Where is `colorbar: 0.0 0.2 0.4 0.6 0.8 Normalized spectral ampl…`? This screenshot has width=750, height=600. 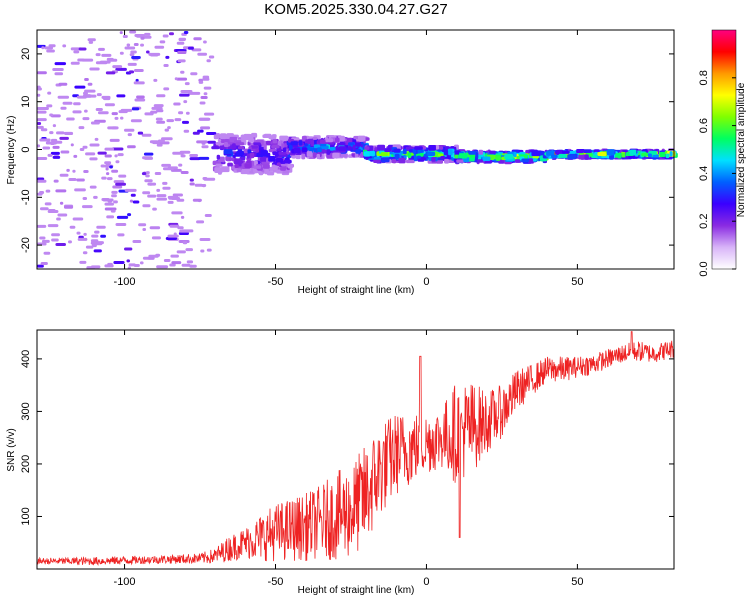 colorbar: 0.0 0.2 0.4 0.6 0.8 Normalized spectral ampl… is located at coordinates (722, 153).